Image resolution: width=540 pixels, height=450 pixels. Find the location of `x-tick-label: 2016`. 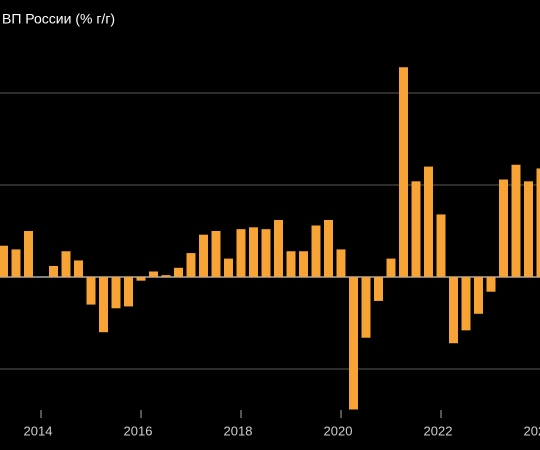

x-tick-label: 2016 is located at coordinates (138, 430).